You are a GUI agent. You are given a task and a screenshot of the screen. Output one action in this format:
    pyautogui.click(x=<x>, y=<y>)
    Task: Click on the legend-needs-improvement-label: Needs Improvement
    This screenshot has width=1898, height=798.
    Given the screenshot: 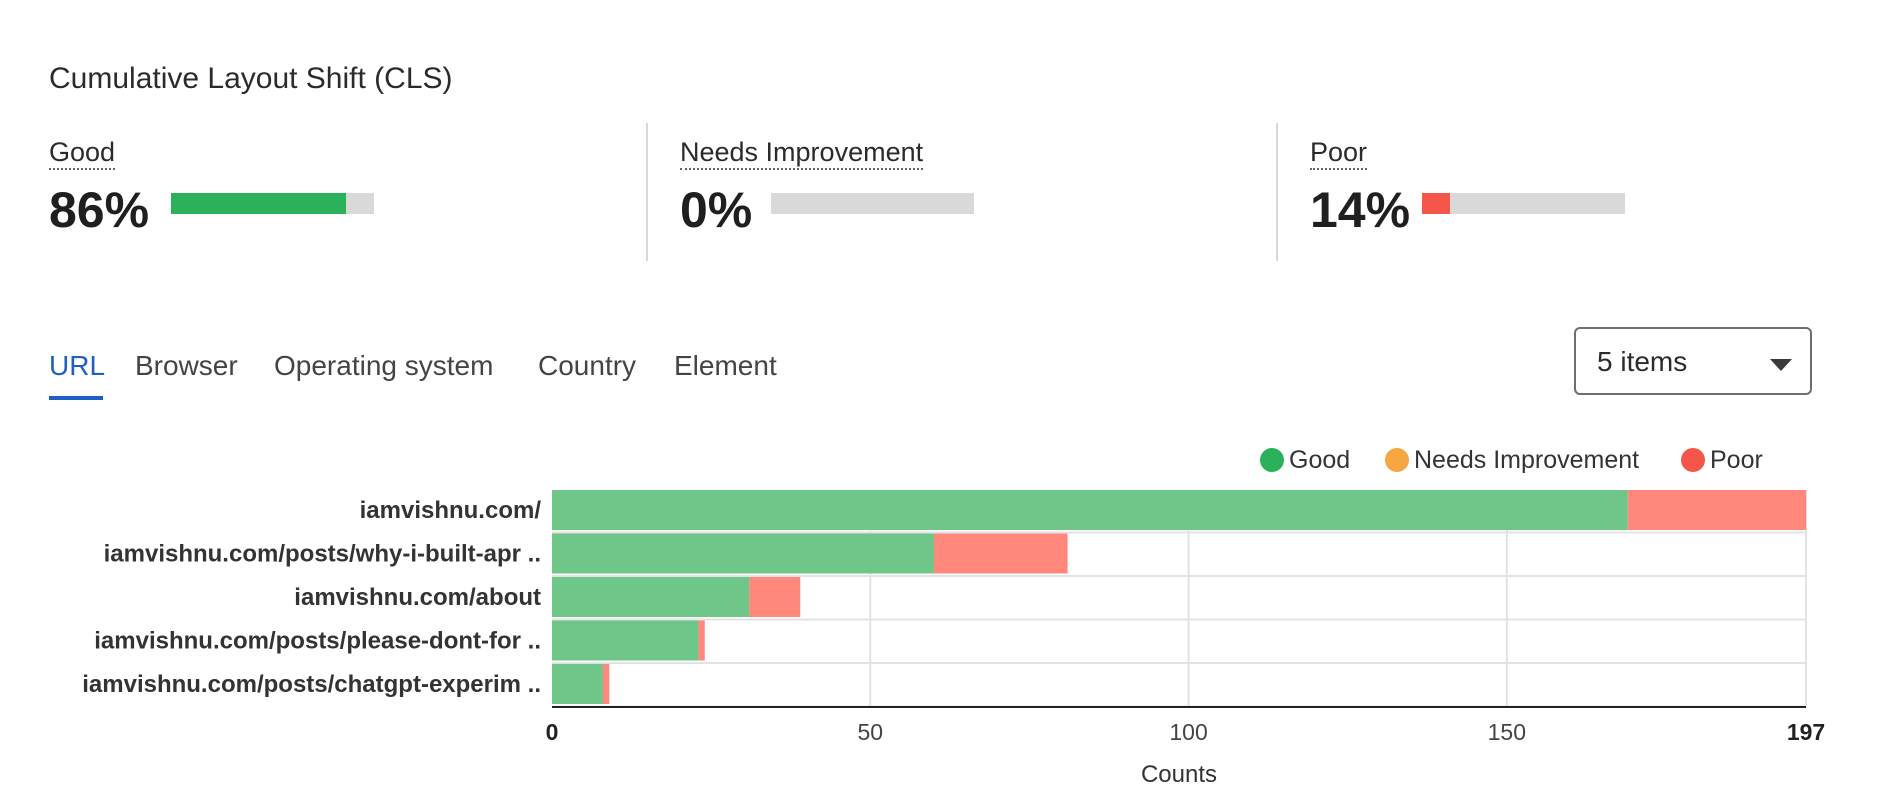 What is the action you would take?
    pyautogui.click(x=1527, y=460)
    